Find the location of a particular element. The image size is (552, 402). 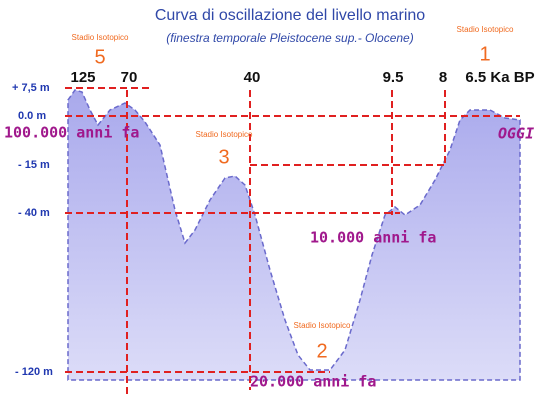

annotation: OGGI is located at coordinates (516, 134).